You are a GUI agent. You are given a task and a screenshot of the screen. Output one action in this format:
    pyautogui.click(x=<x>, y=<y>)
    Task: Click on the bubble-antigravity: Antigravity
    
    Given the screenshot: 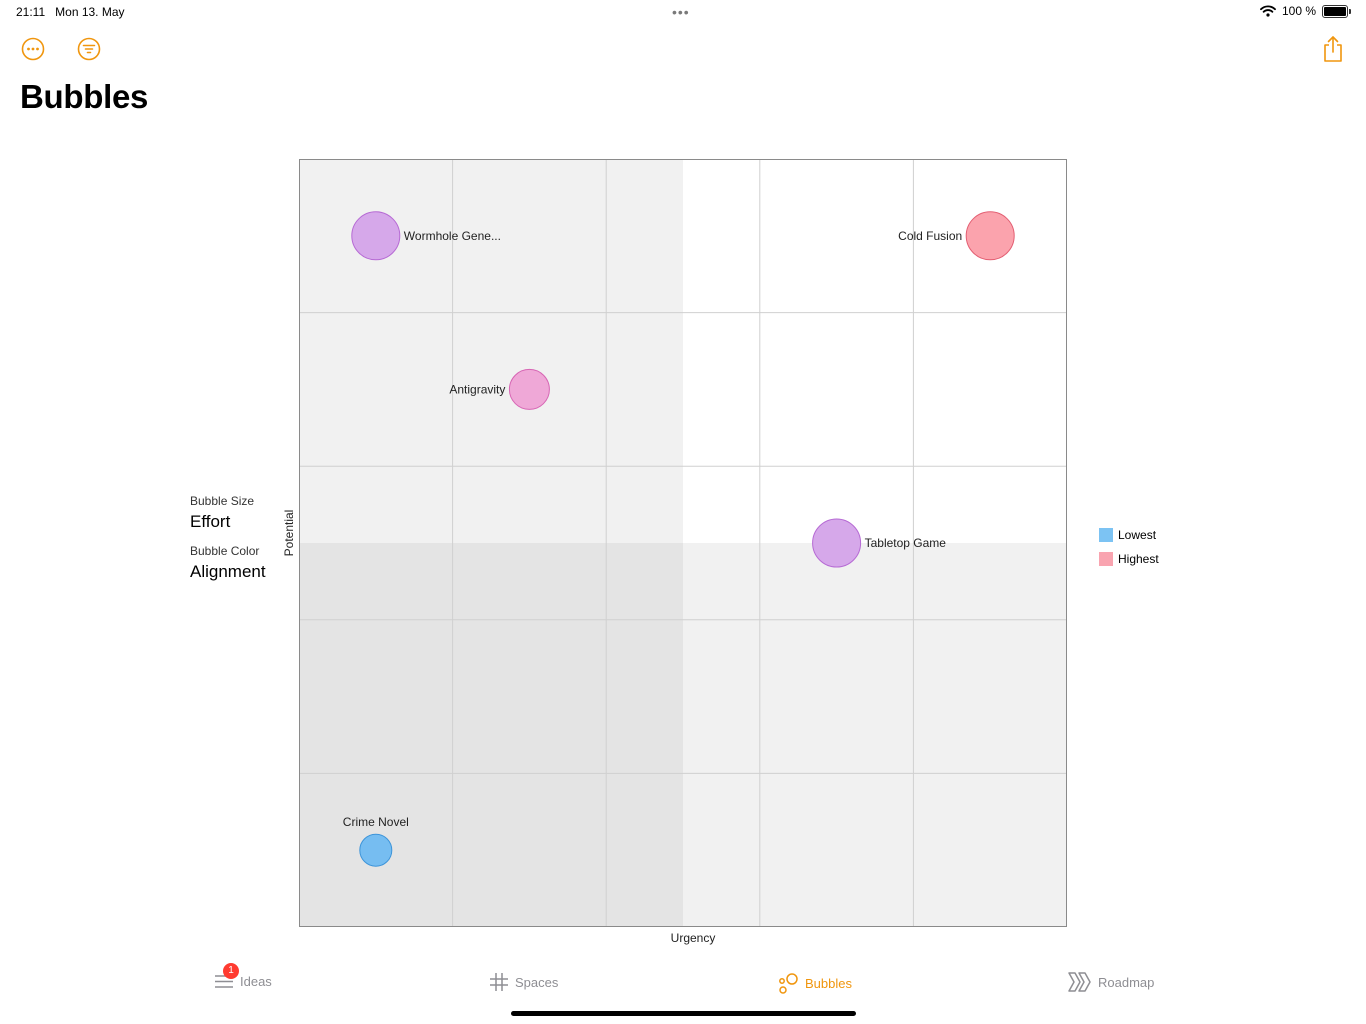 What is the action you would take?
    pyautogui.click(x=499, y=389)
    